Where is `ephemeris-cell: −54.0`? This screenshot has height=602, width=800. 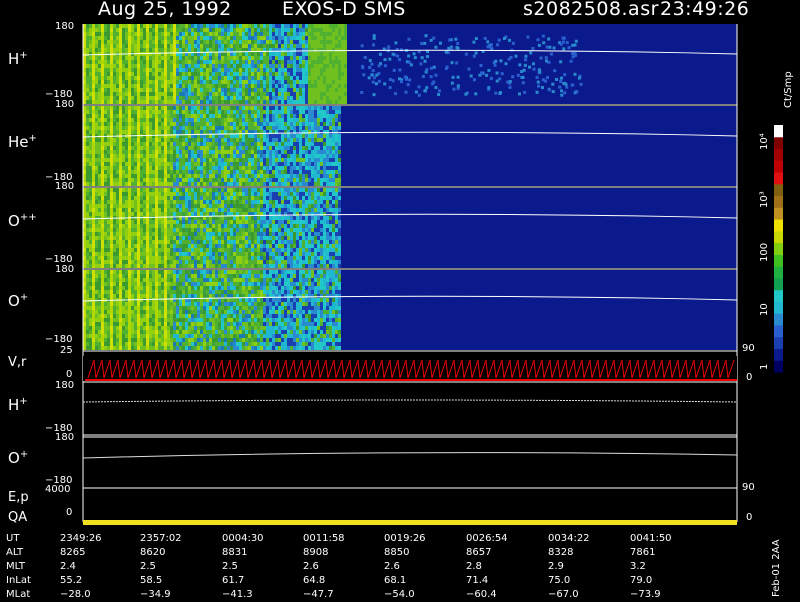 ephemeris-cell: −54.0 is located at coordinates (399, 594).